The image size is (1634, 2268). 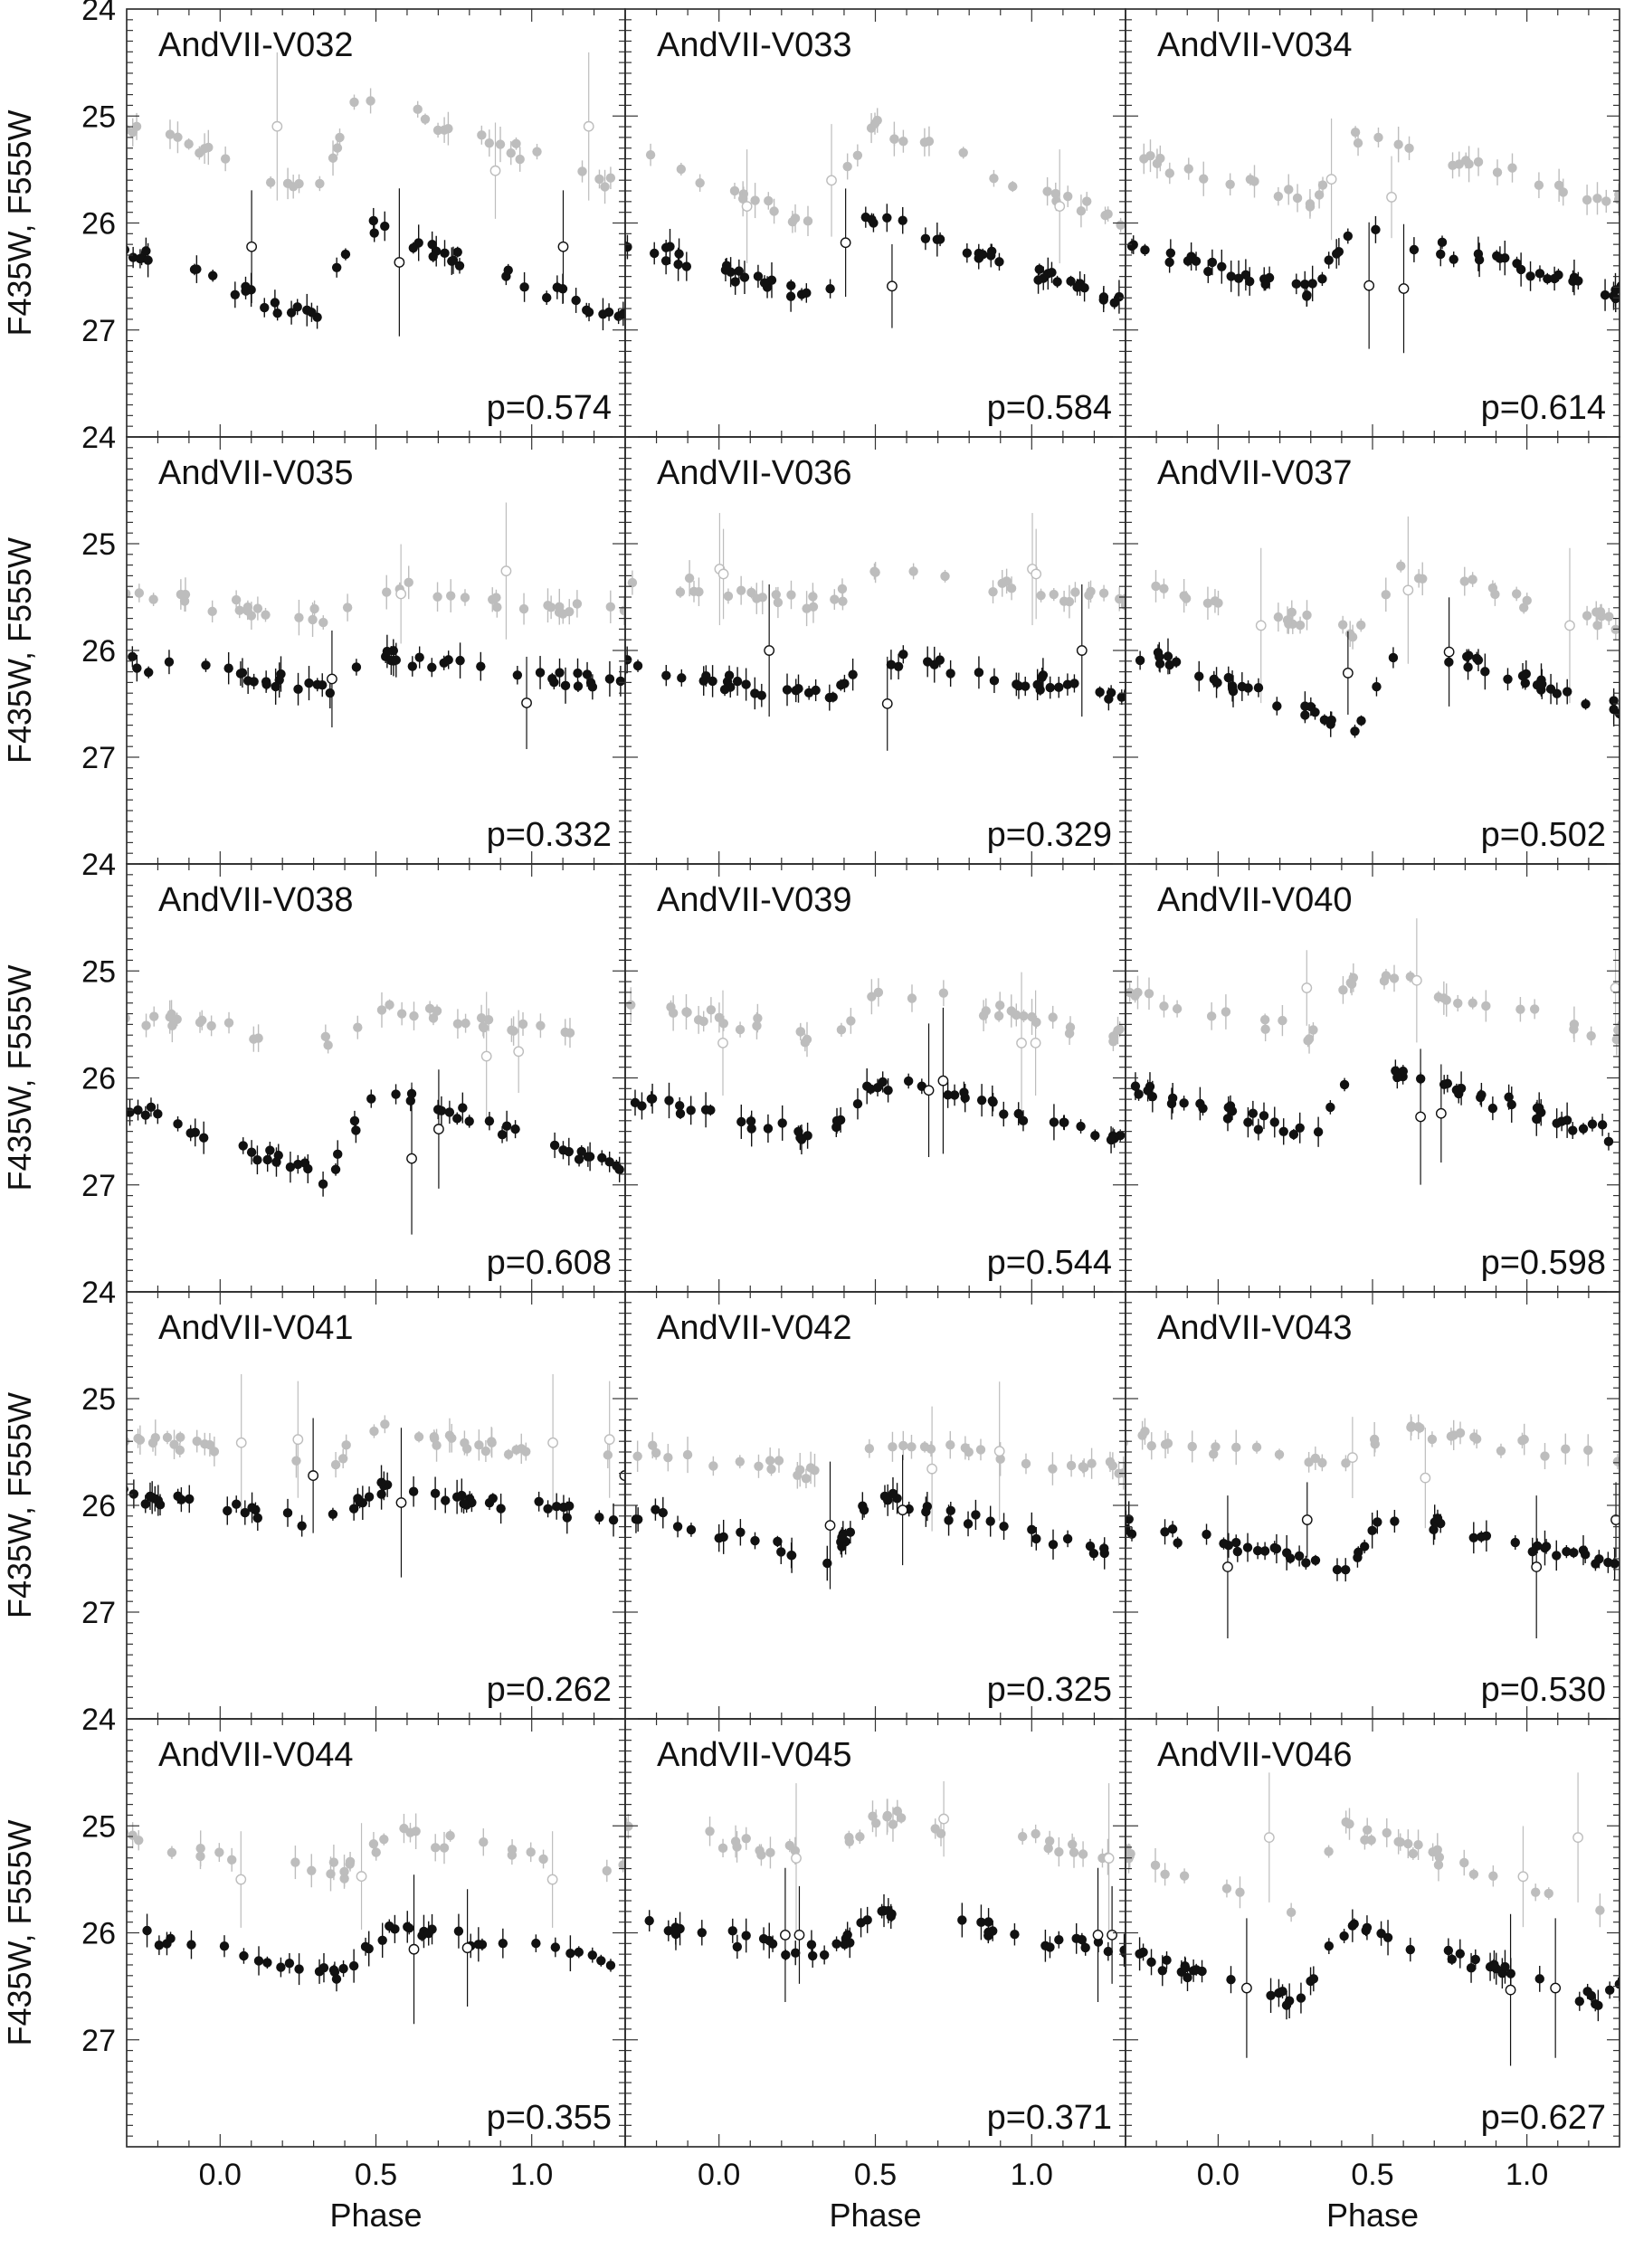 I want to click on x-tick-label: 1.0, so click(x=532, y=2175).